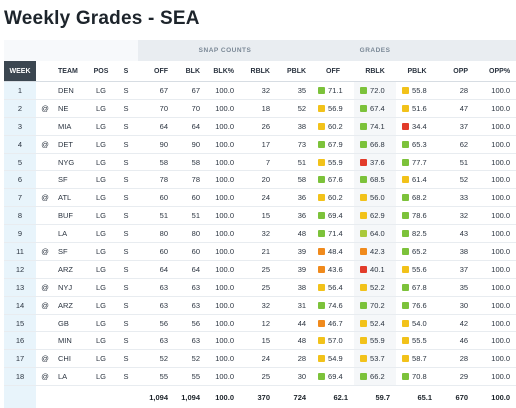 The height and width of the screenshot is (408, 516). What do you see at coordinates (190, 216) in the screenshot?
I see `blk-snaps-cell: 51` at bounding box center [190, 216].